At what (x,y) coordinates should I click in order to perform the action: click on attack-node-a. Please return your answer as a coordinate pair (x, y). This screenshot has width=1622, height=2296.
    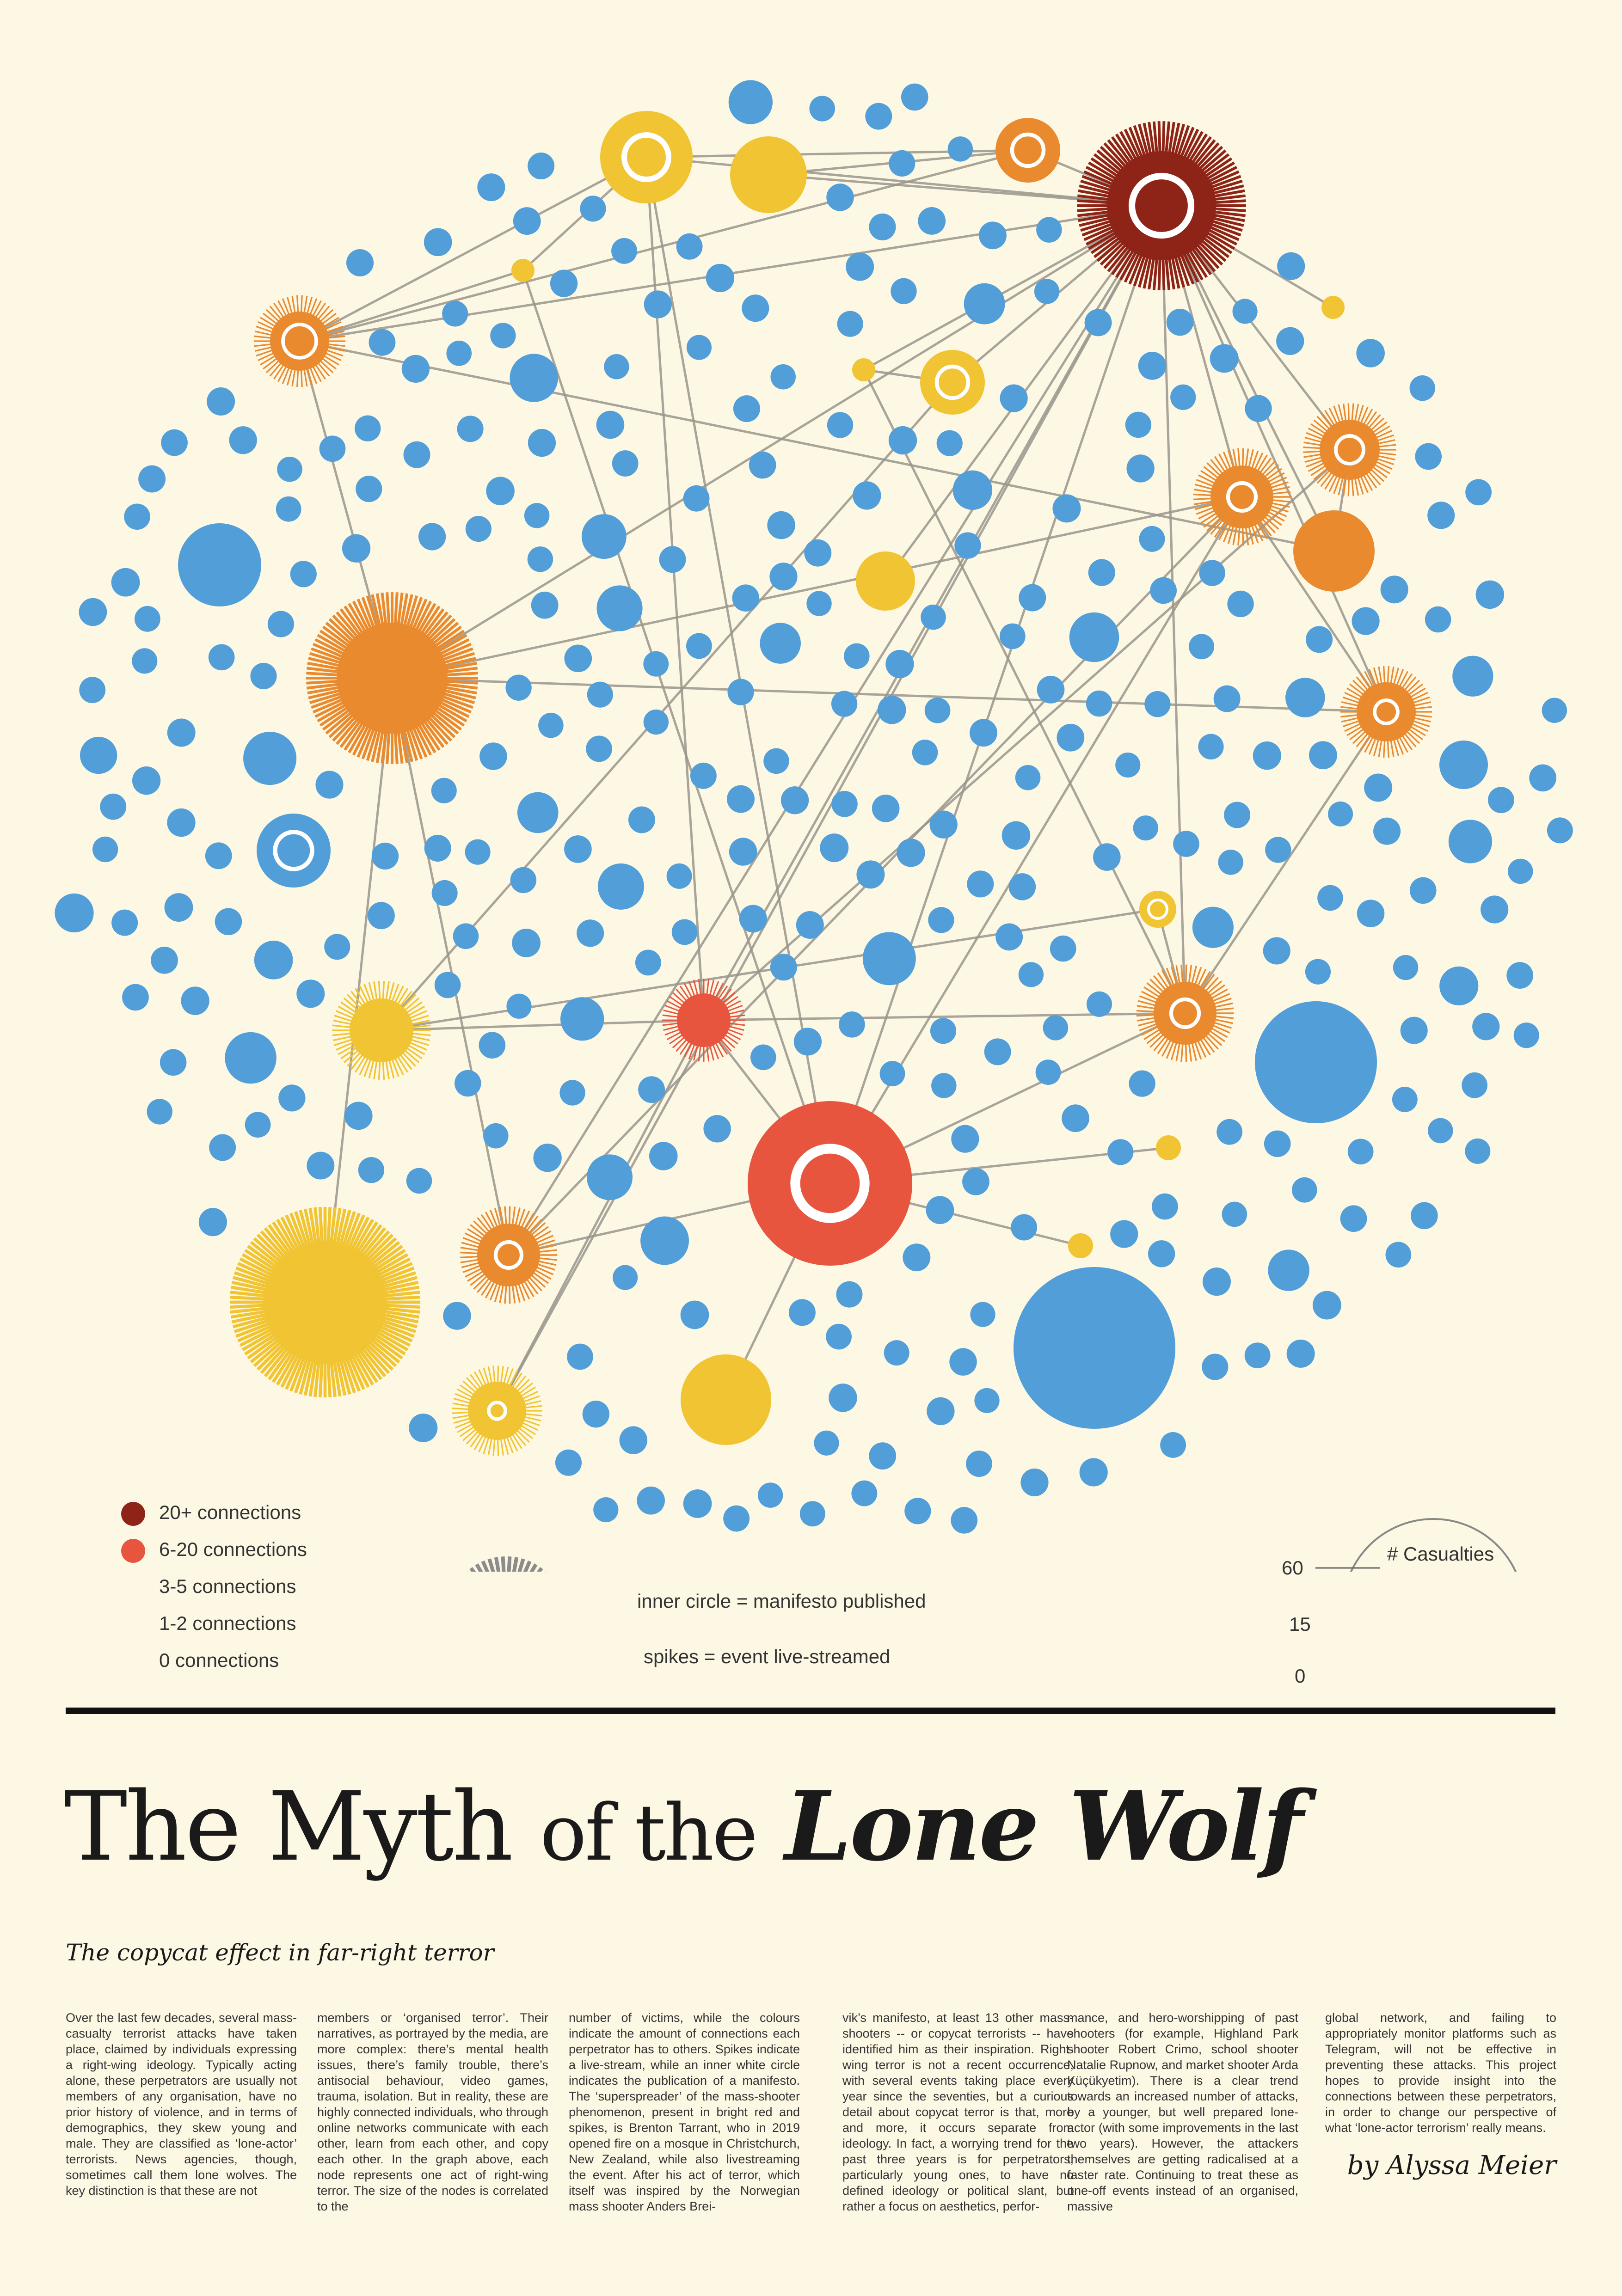
    Looking at the image, I should click on (1161, 205).